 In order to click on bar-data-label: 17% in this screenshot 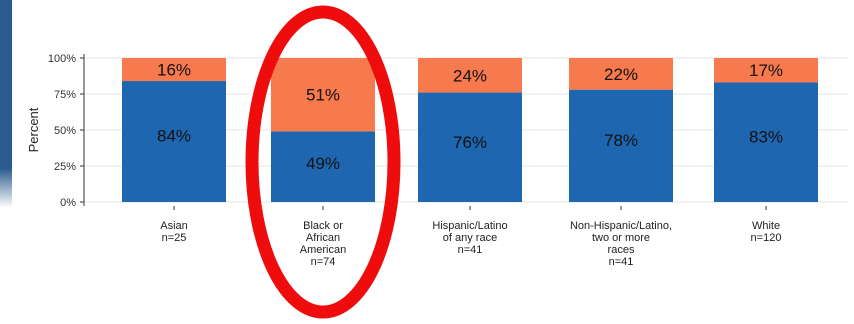, I will do `click(766, 70)`.